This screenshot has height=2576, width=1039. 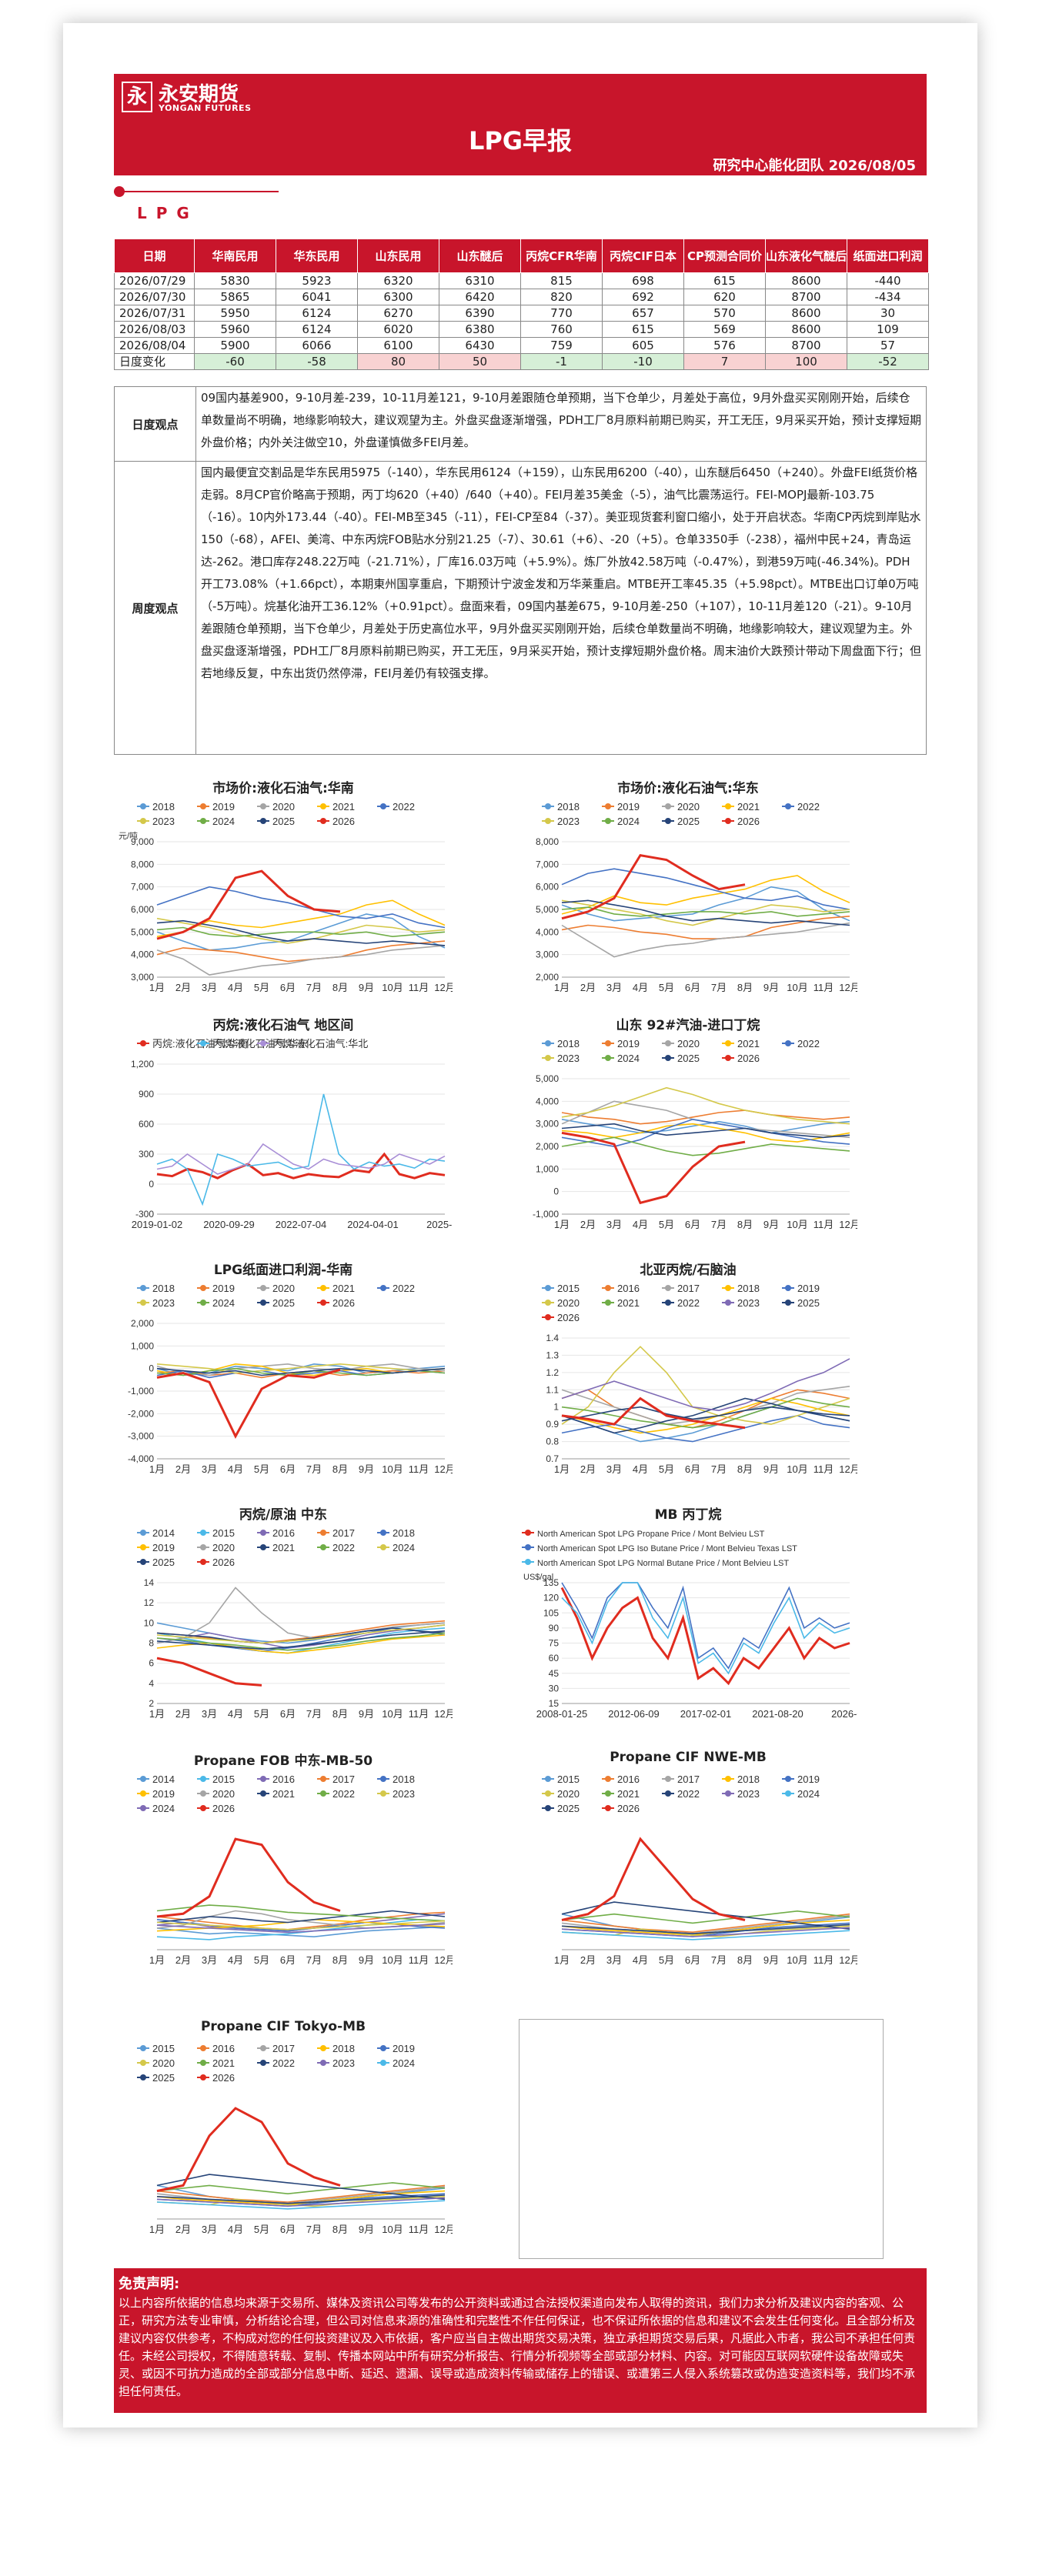 I want to click on x-tick-label: 7月, so click(x=314, y=987).